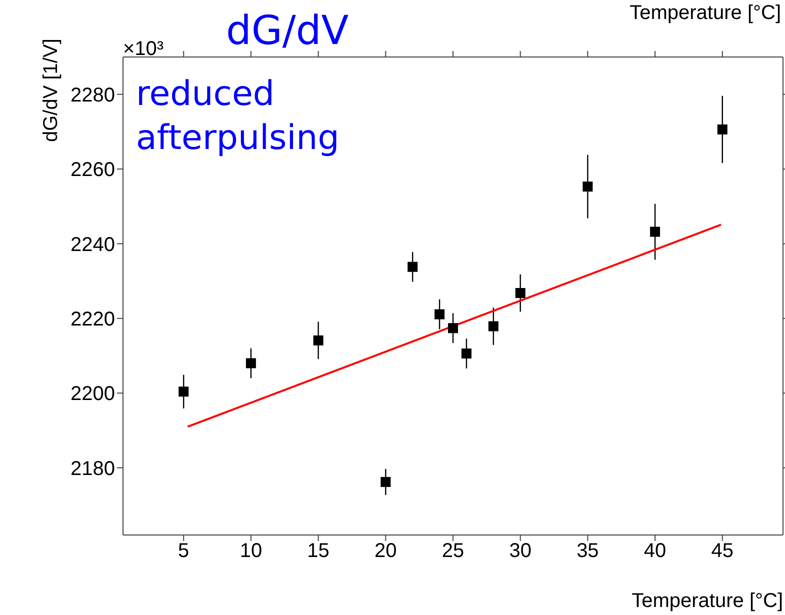  What do you see at coordinates (92, 245) in the screenshot?
I see `y-tick-label: 2240` at bounding box center [92, 245].